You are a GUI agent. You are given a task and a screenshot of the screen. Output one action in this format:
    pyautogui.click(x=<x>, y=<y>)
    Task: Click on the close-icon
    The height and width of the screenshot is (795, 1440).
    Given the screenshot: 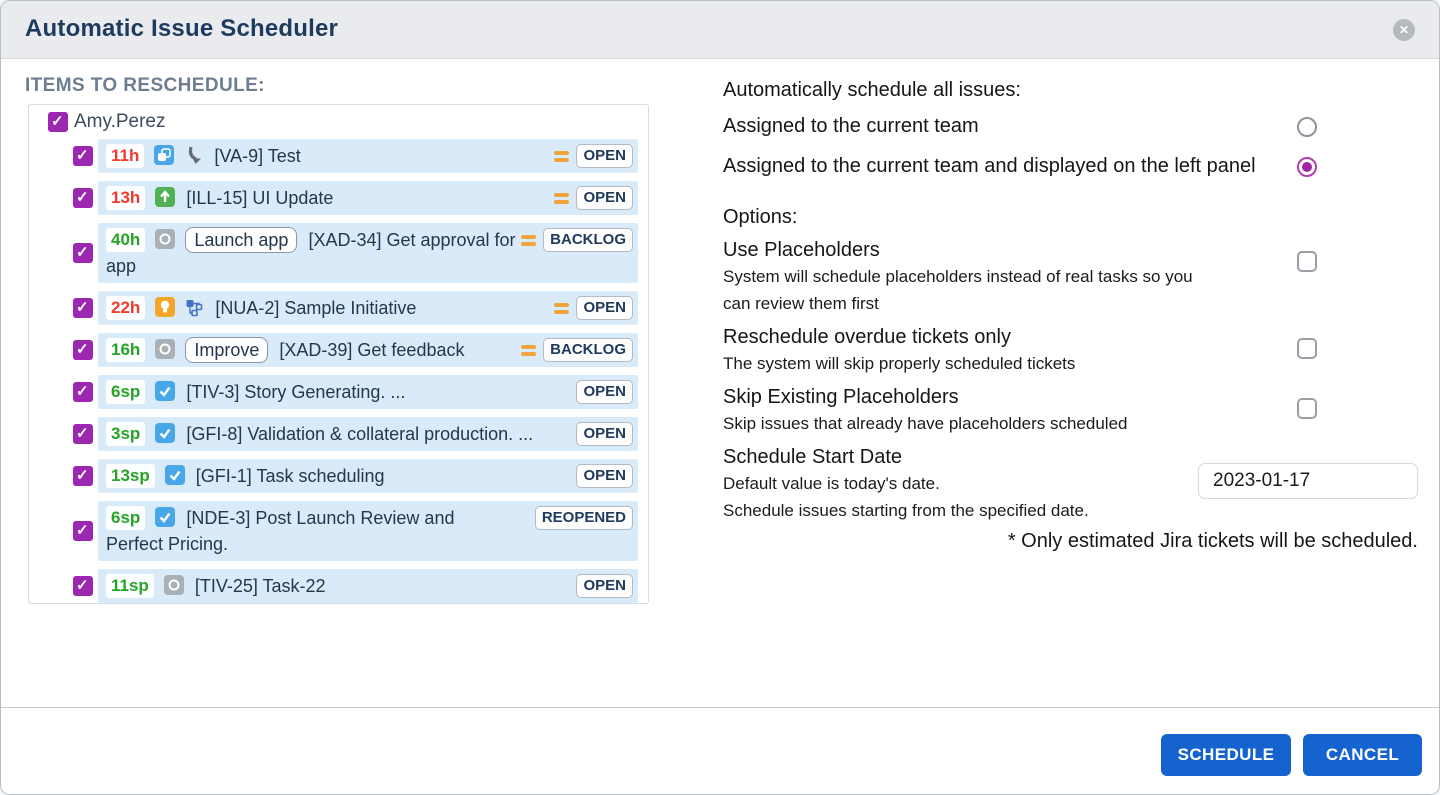 What is the action you would take?
    pyautogui.click(x=1404, y=30)
    